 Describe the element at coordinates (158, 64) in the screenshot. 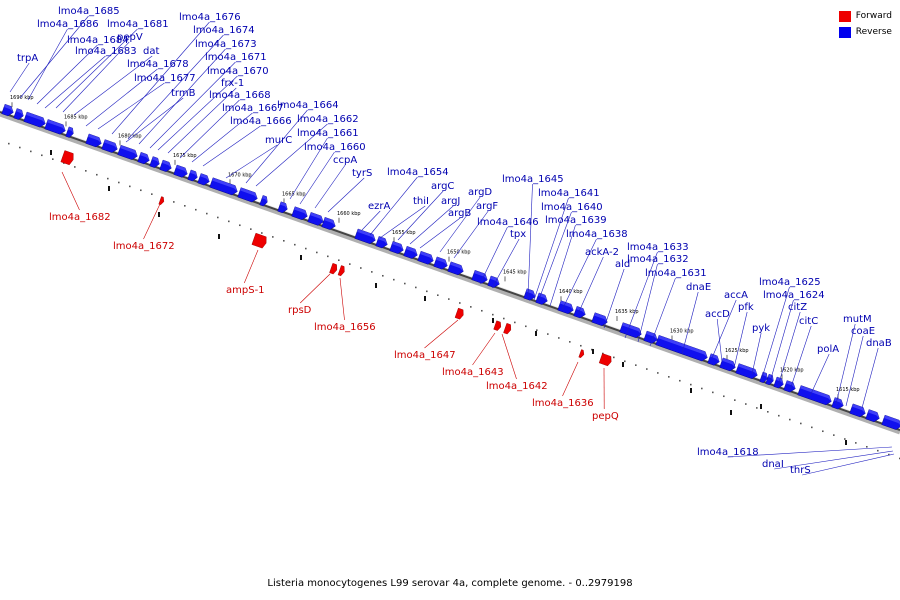

I see `reverse-gene-label: lmo4a_1678` at that location.